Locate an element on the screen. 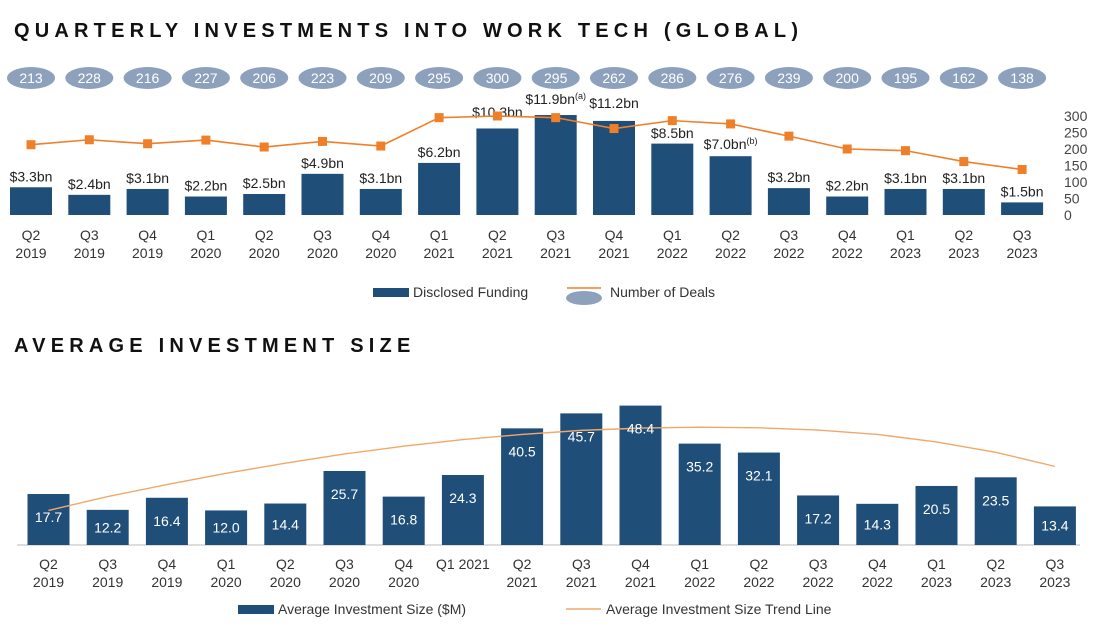  avg-size-value-label: 14.4 is located at coordinates (285, 524).